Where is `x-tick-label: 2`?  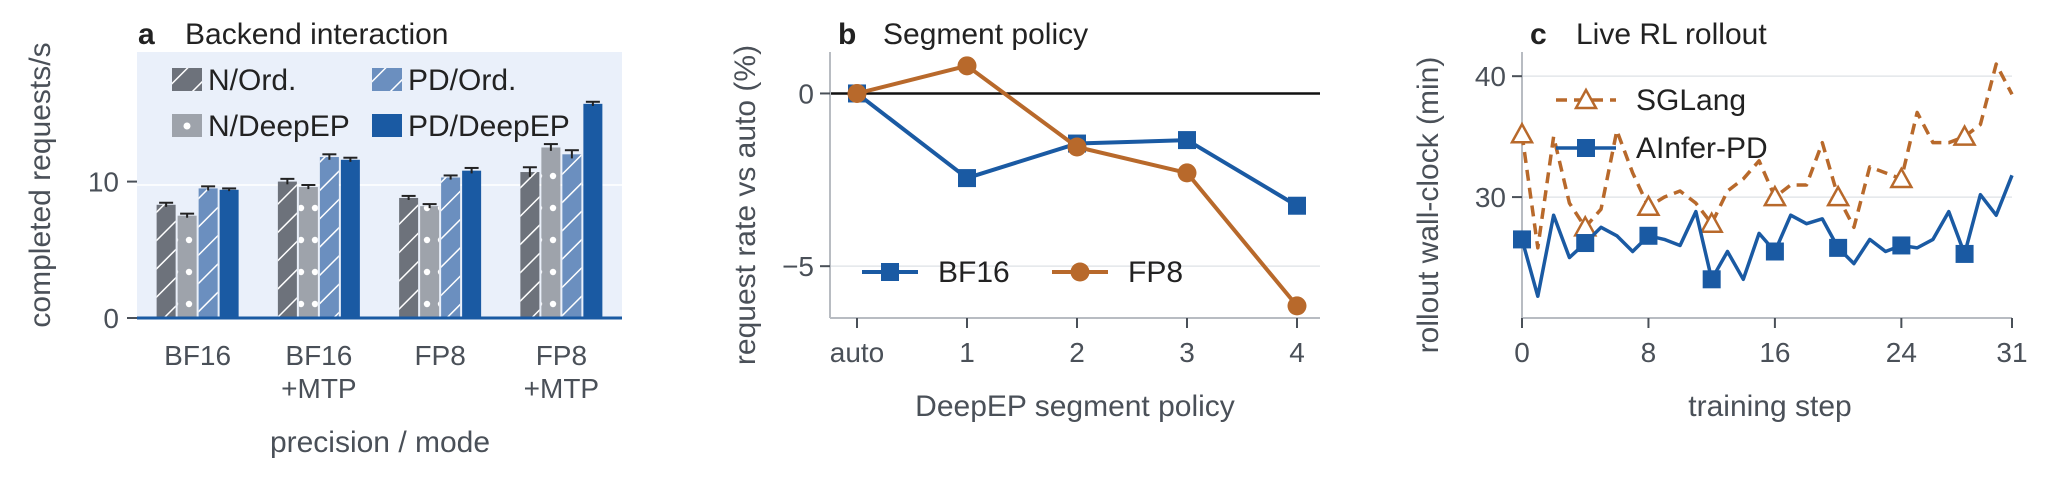 x-tick-label: 2 is located at coordinates (1077, 352).